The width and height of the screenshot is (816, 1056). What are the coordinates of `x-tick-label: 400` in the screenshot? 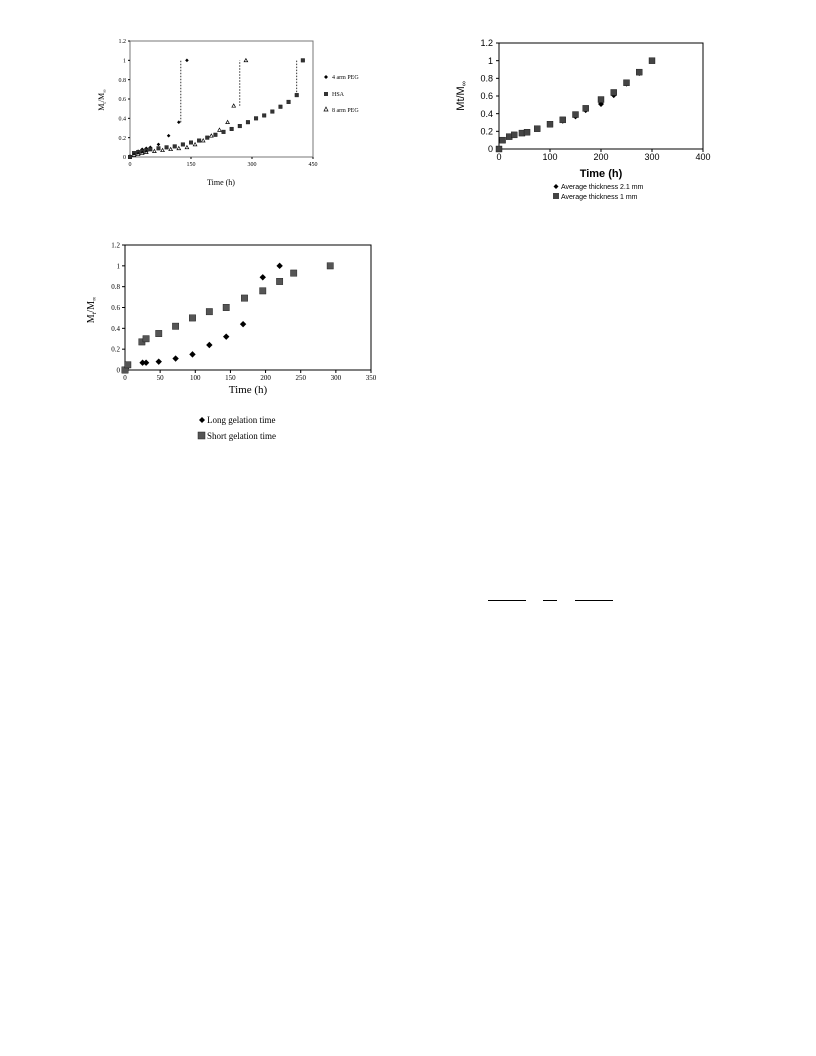 It's located at (702, 157).